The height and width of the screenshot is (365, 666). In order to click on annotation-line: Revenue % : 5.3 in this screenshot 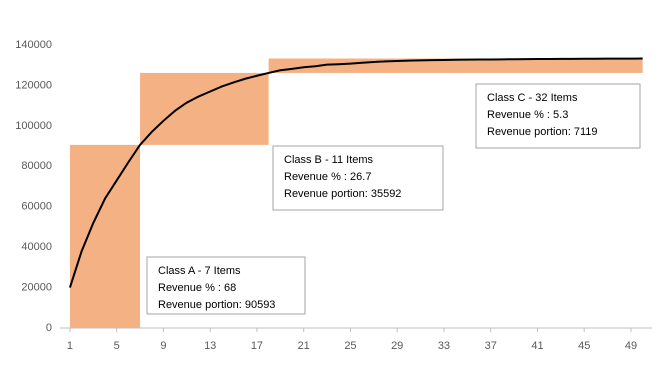, I will do `click(527, 115)`.